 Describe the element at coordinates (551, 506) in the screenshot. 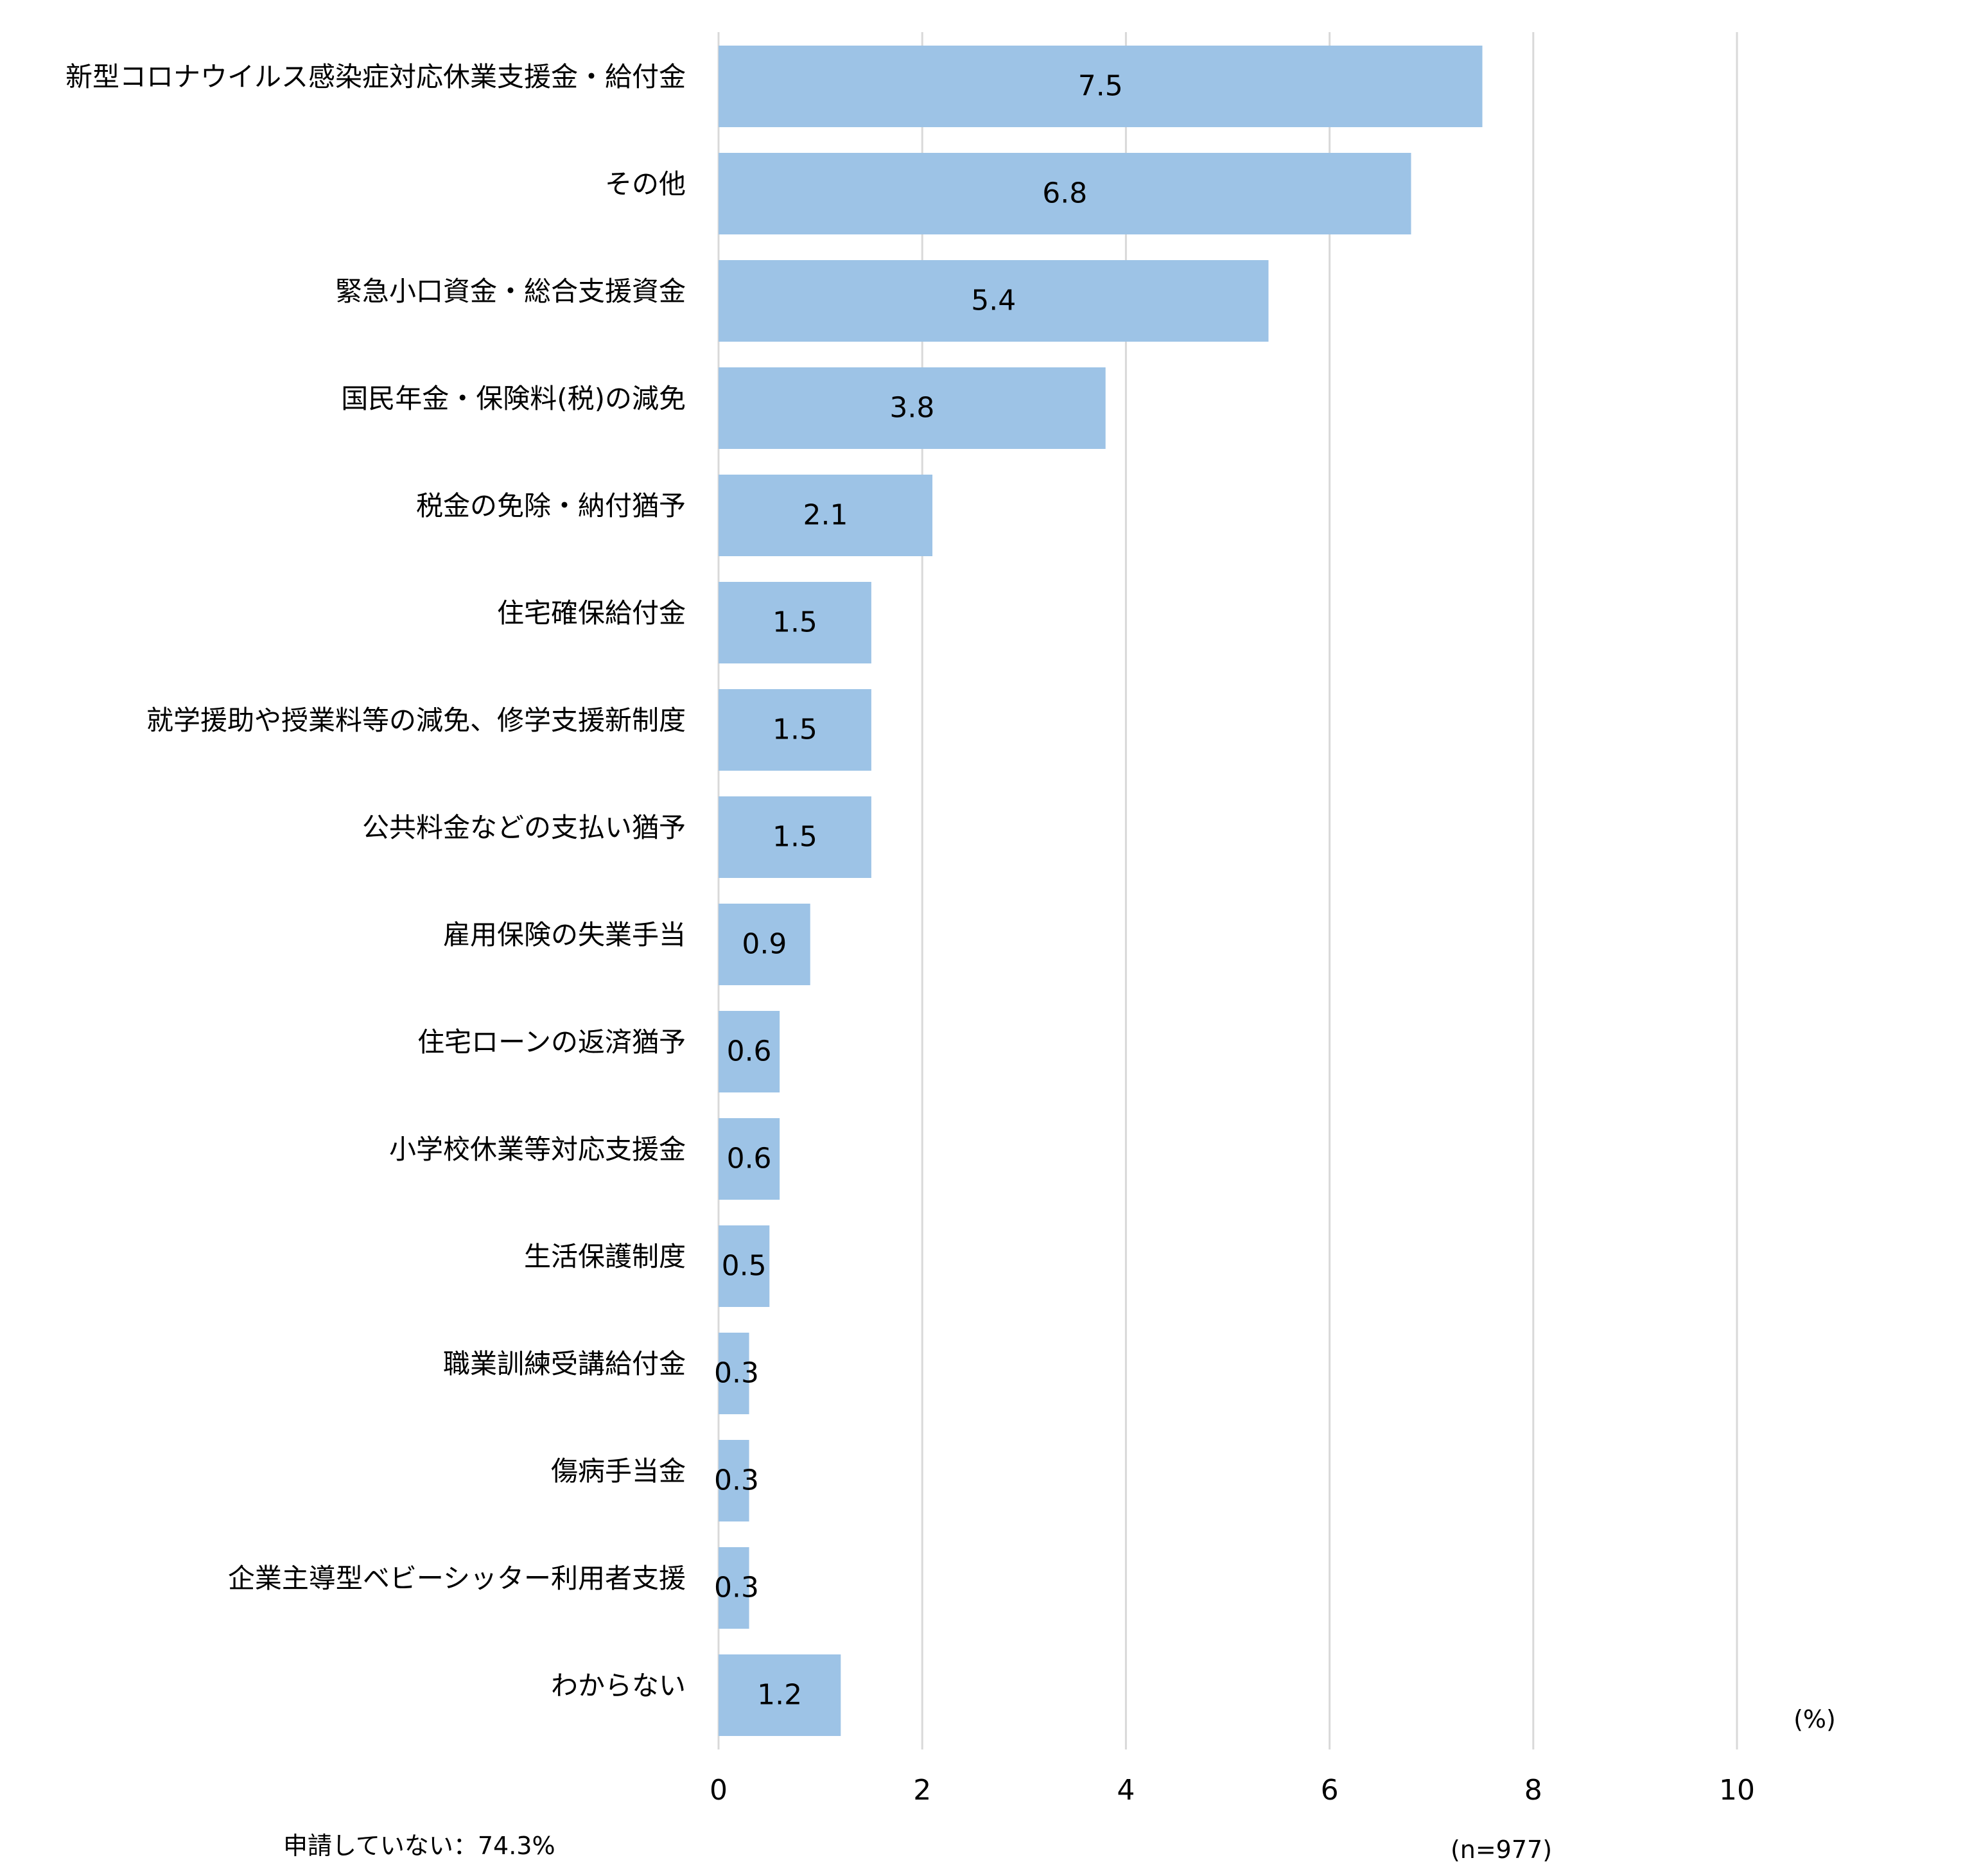

I see `category-label: 税金の免除・納付猶予` at that location.